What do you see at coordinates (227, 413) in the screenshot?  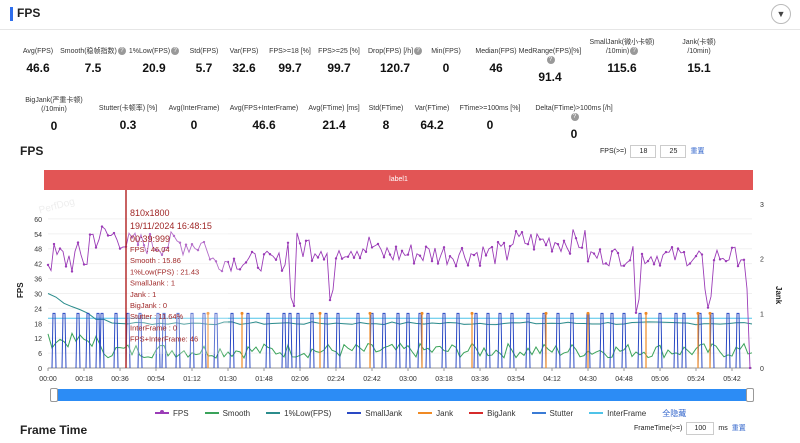 I see `legend-item: Smooth` at bounding box center [227, 413].